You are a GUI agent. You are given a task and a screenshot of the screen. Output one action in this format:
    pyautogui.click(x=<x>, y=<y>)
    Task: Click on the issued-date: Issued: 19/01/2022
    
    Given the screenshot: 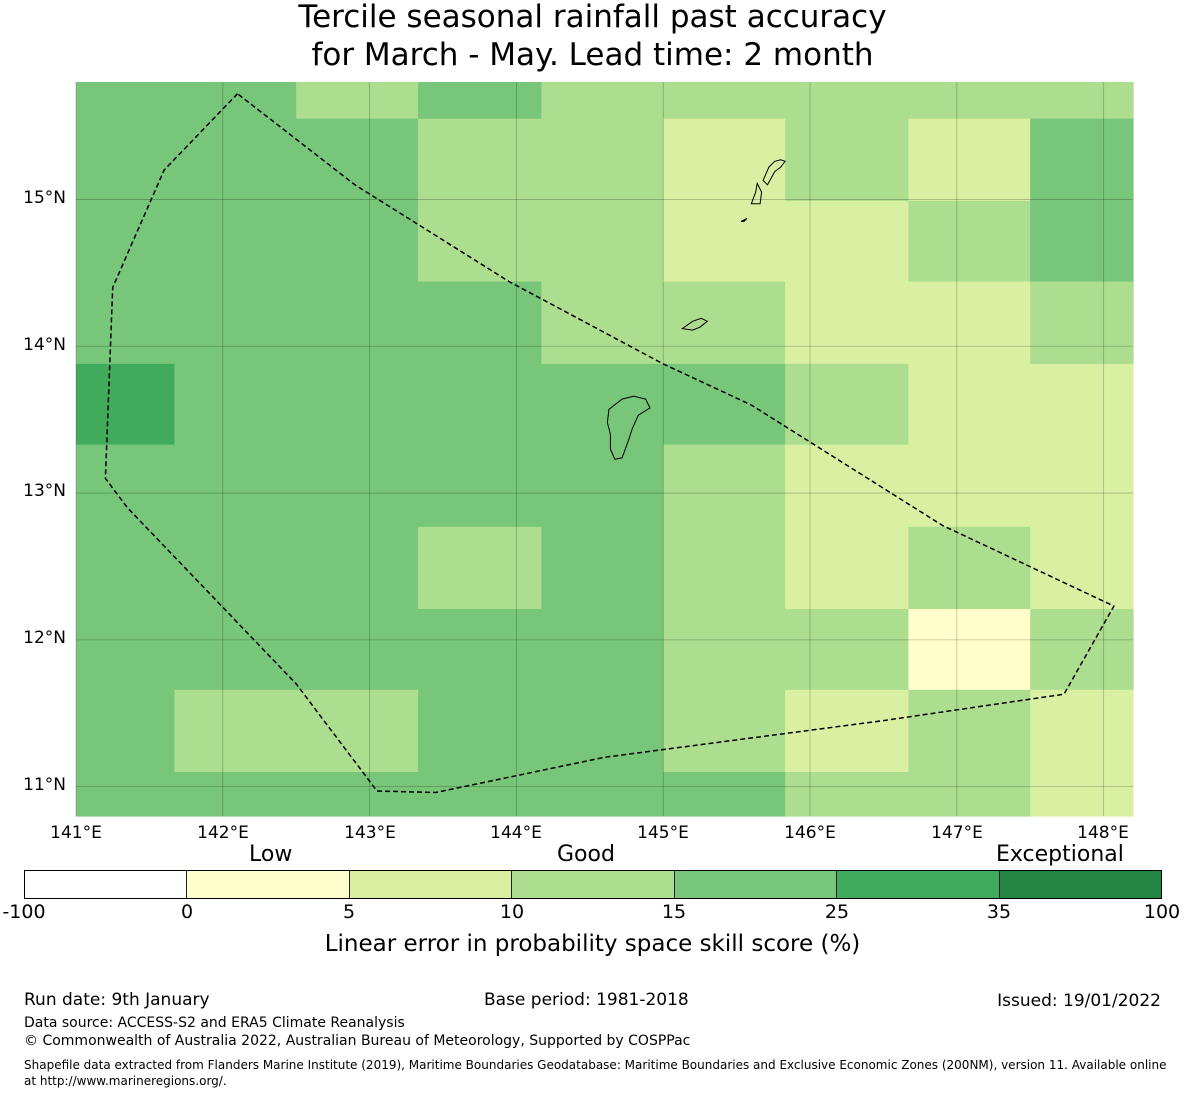 What is the action you would take?
    pyautogui.click(x=1079, y=1001)
    